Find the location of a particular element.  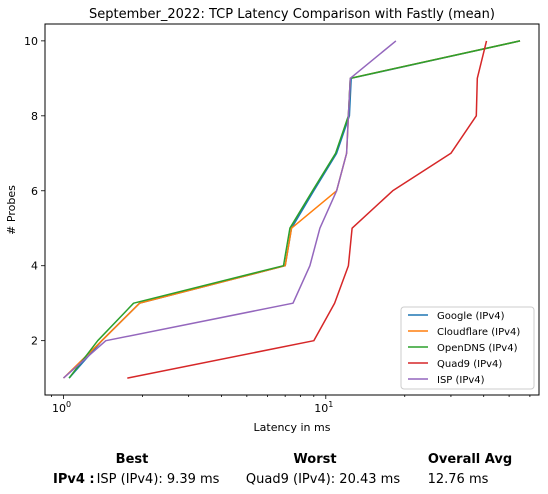

legend-box is located at coordinates (467, 348).